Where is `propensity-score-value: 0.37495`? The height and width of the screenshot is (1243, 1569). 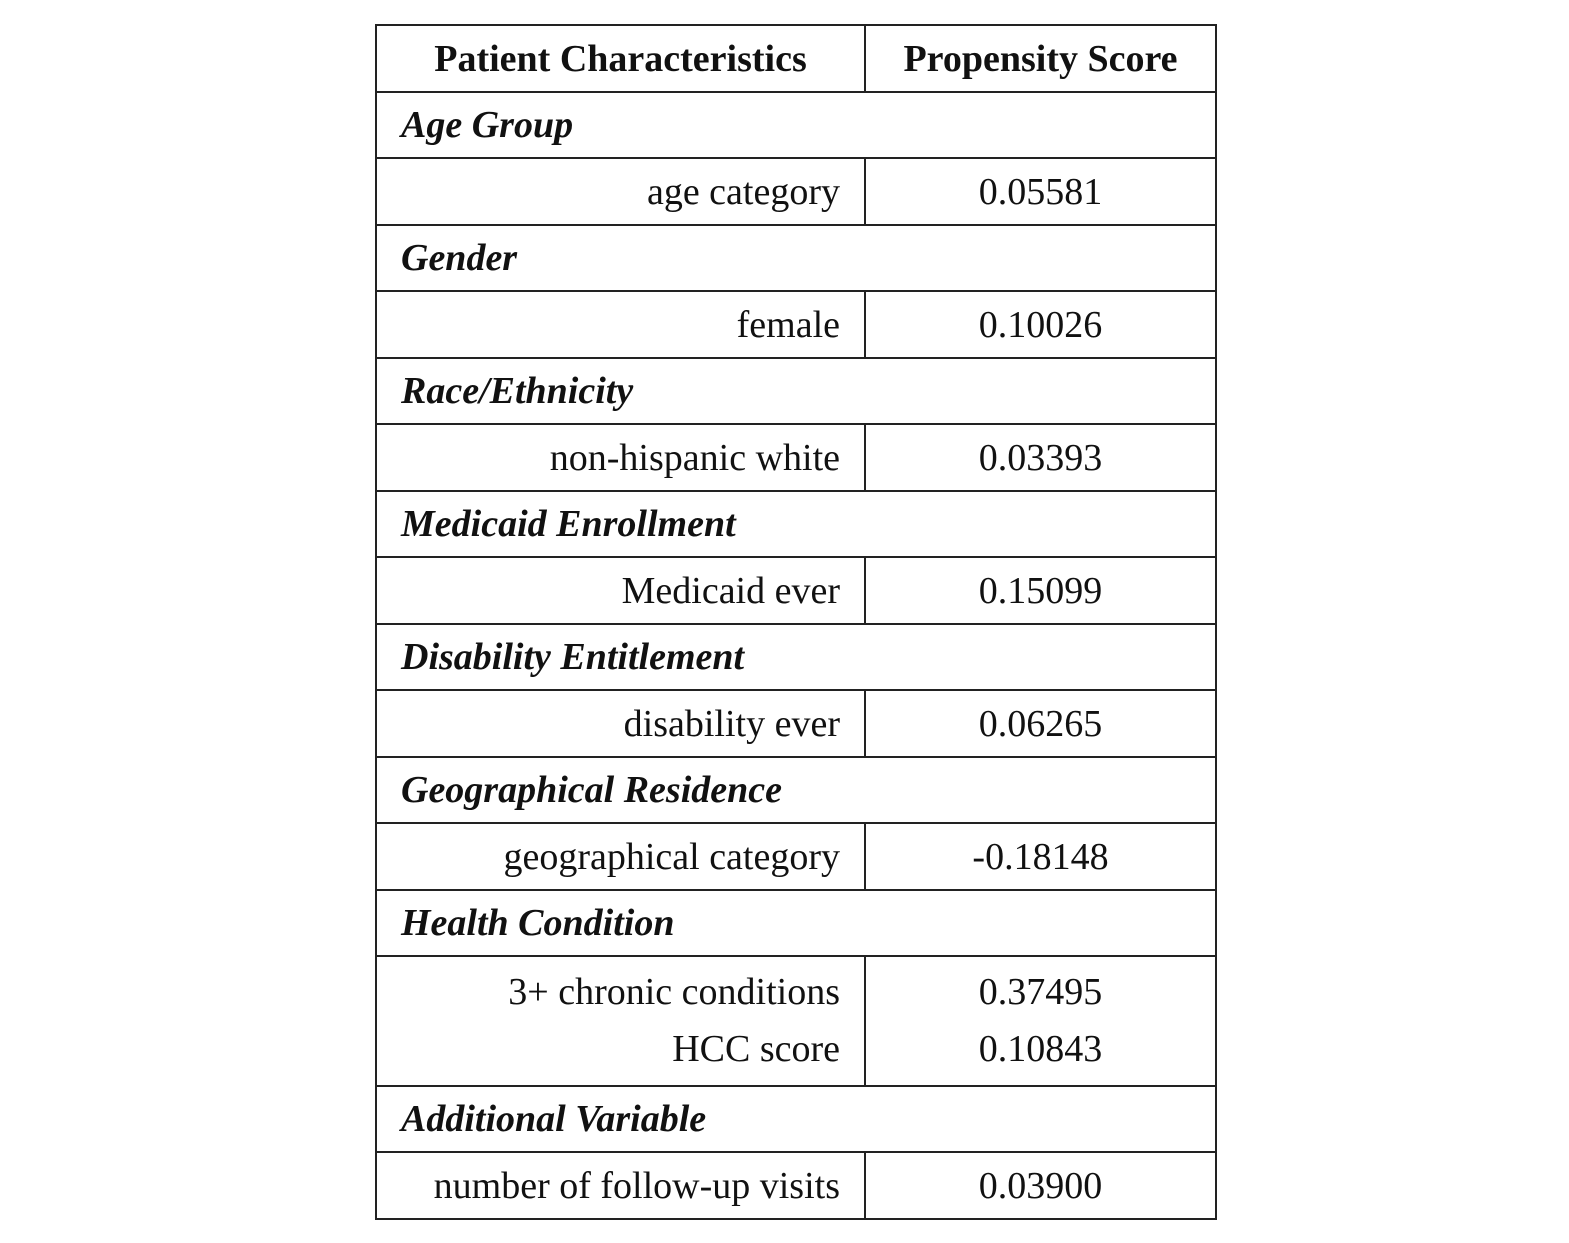
propensity-score-value: 0.37495 is located at coordinates (1040, 987).